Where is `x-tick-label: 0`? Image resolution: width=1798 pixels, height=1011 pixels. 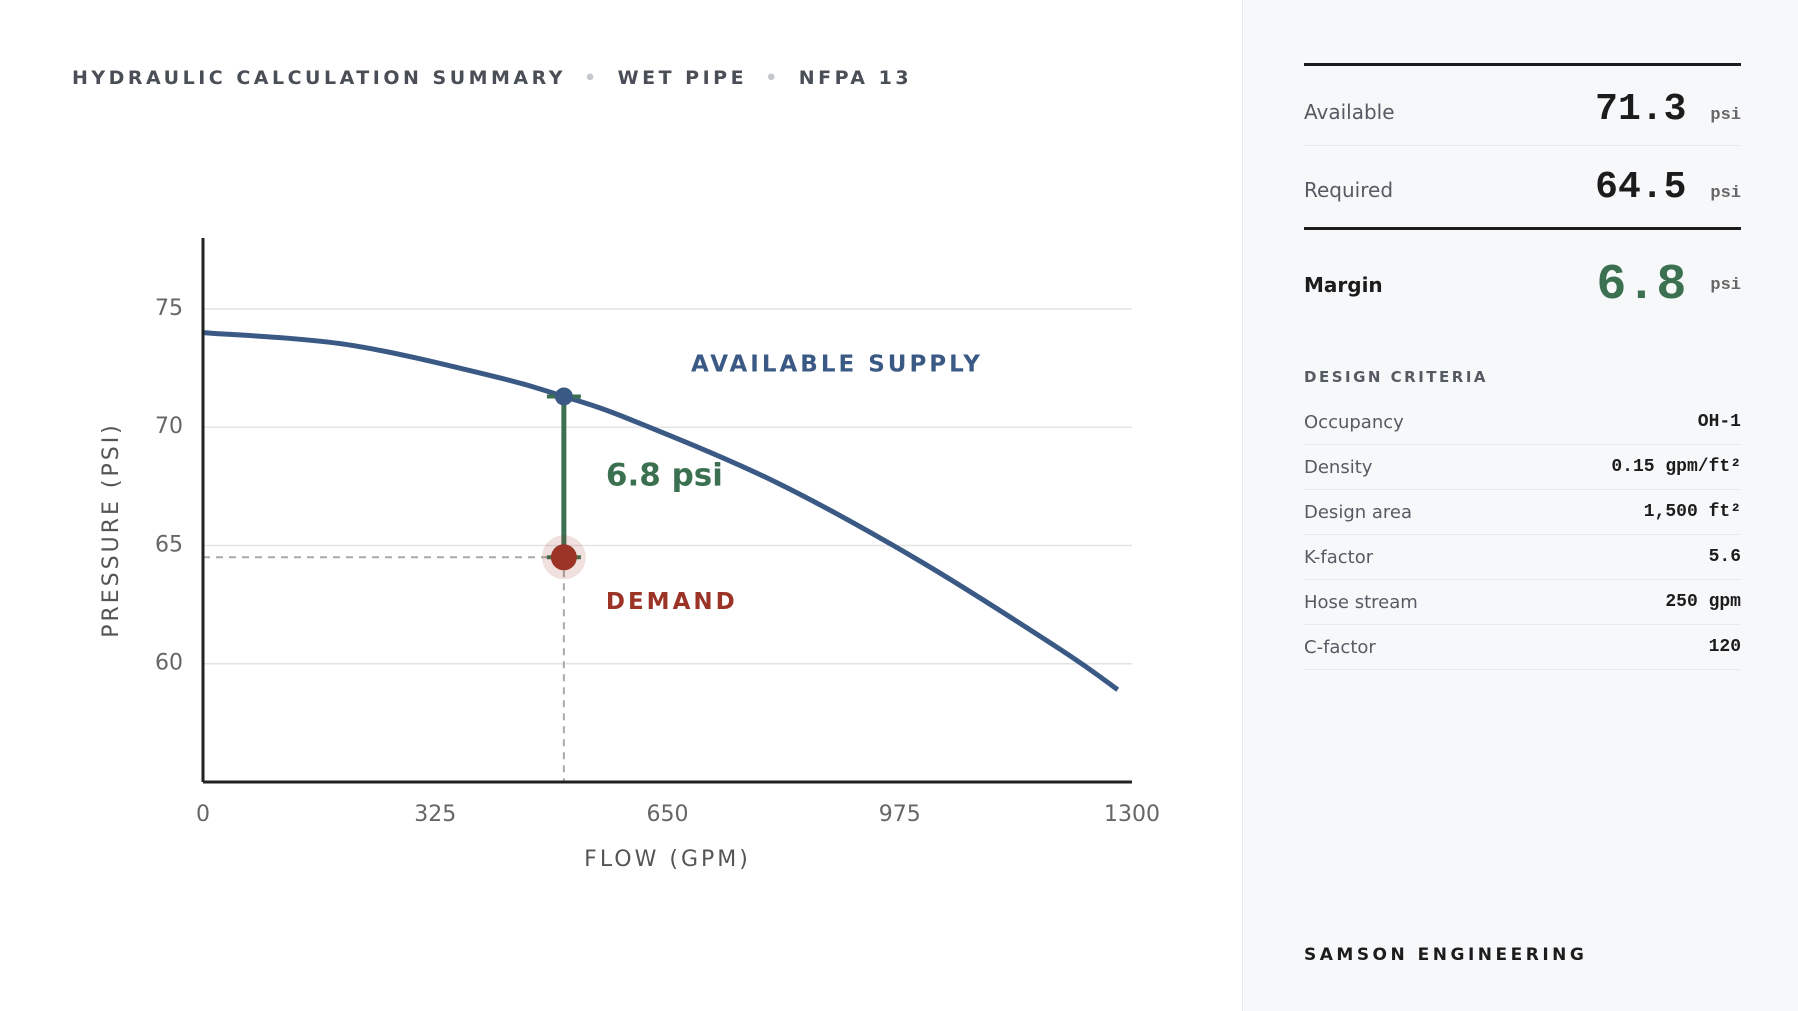 x-tick-label: 0 is located at coordinates (203, 814).